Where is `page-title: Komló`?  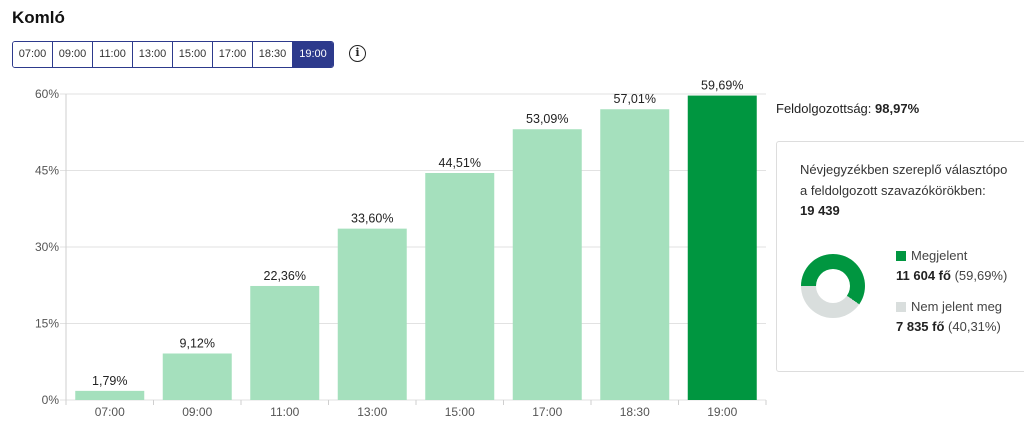 page-title: Komló is located at coordinates (38, 17).